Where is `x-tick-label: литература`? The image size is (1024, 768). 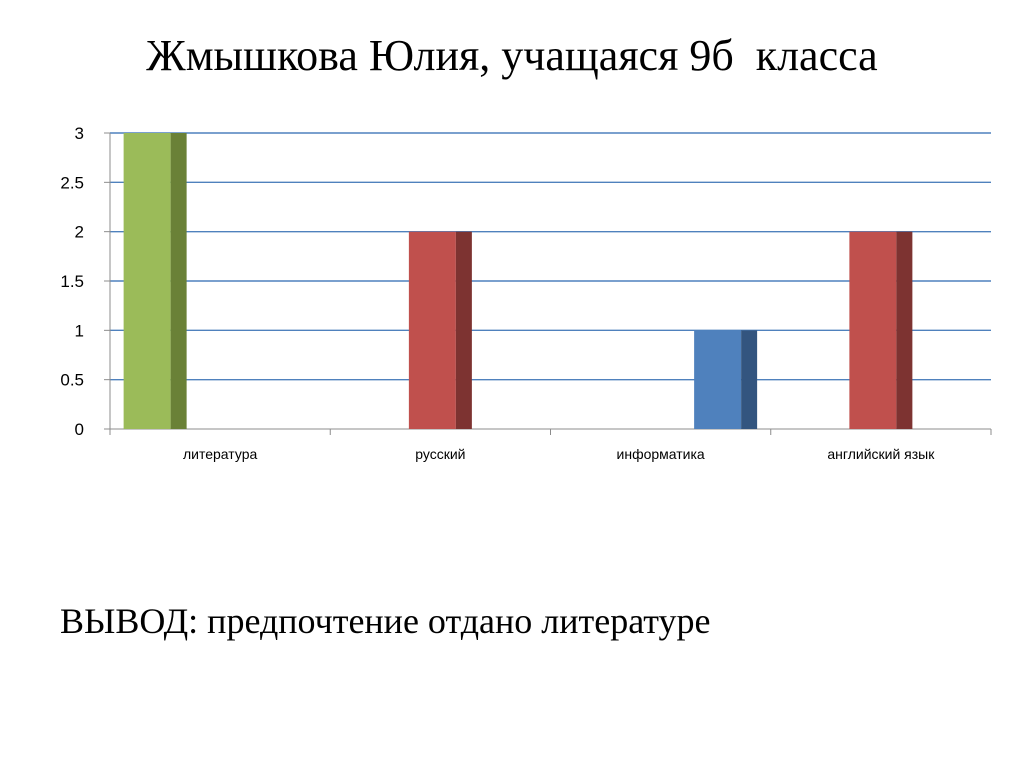
x-tick-label: литература is located at coordinates (220, 454).